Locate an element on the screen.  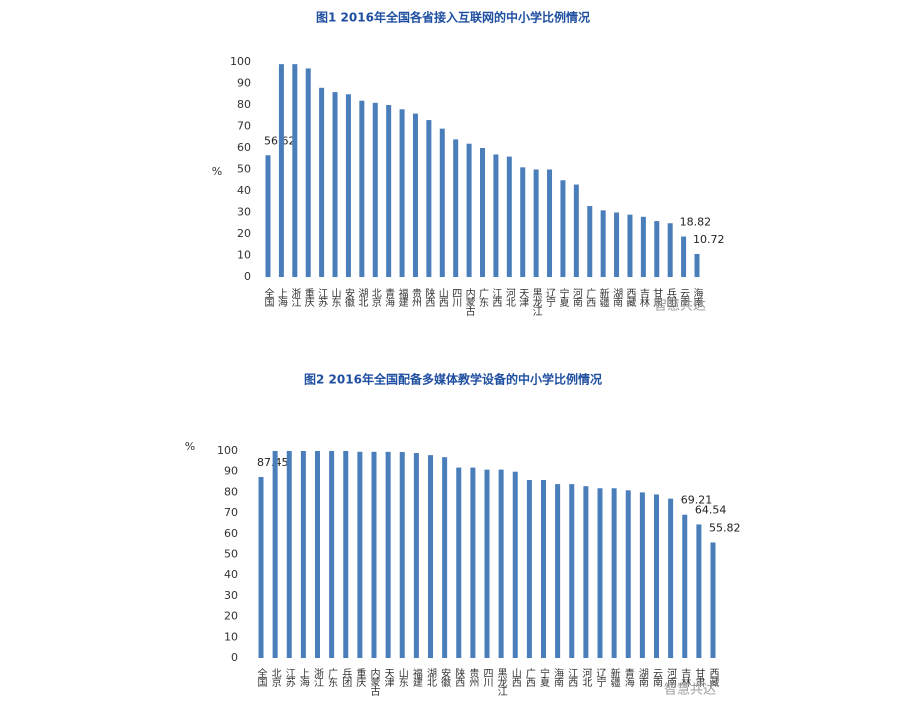
x-tick-label: 广东 is located at coordinates (483, 297).